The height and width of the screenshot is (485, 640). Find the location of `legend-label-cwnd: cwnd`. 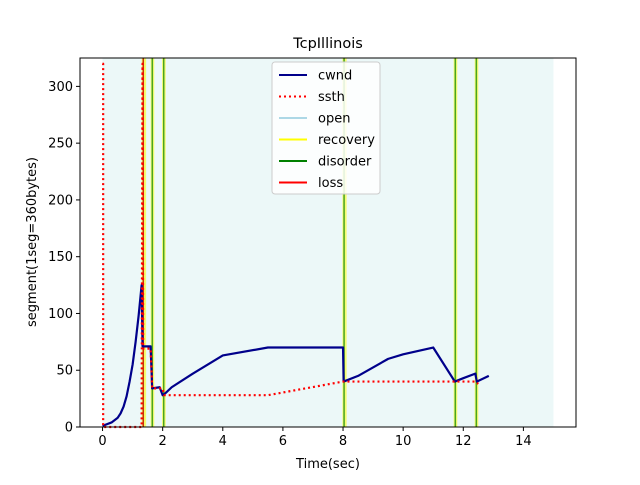

legend-label-cwnd: cwnd is located at coordinates (335, 76).